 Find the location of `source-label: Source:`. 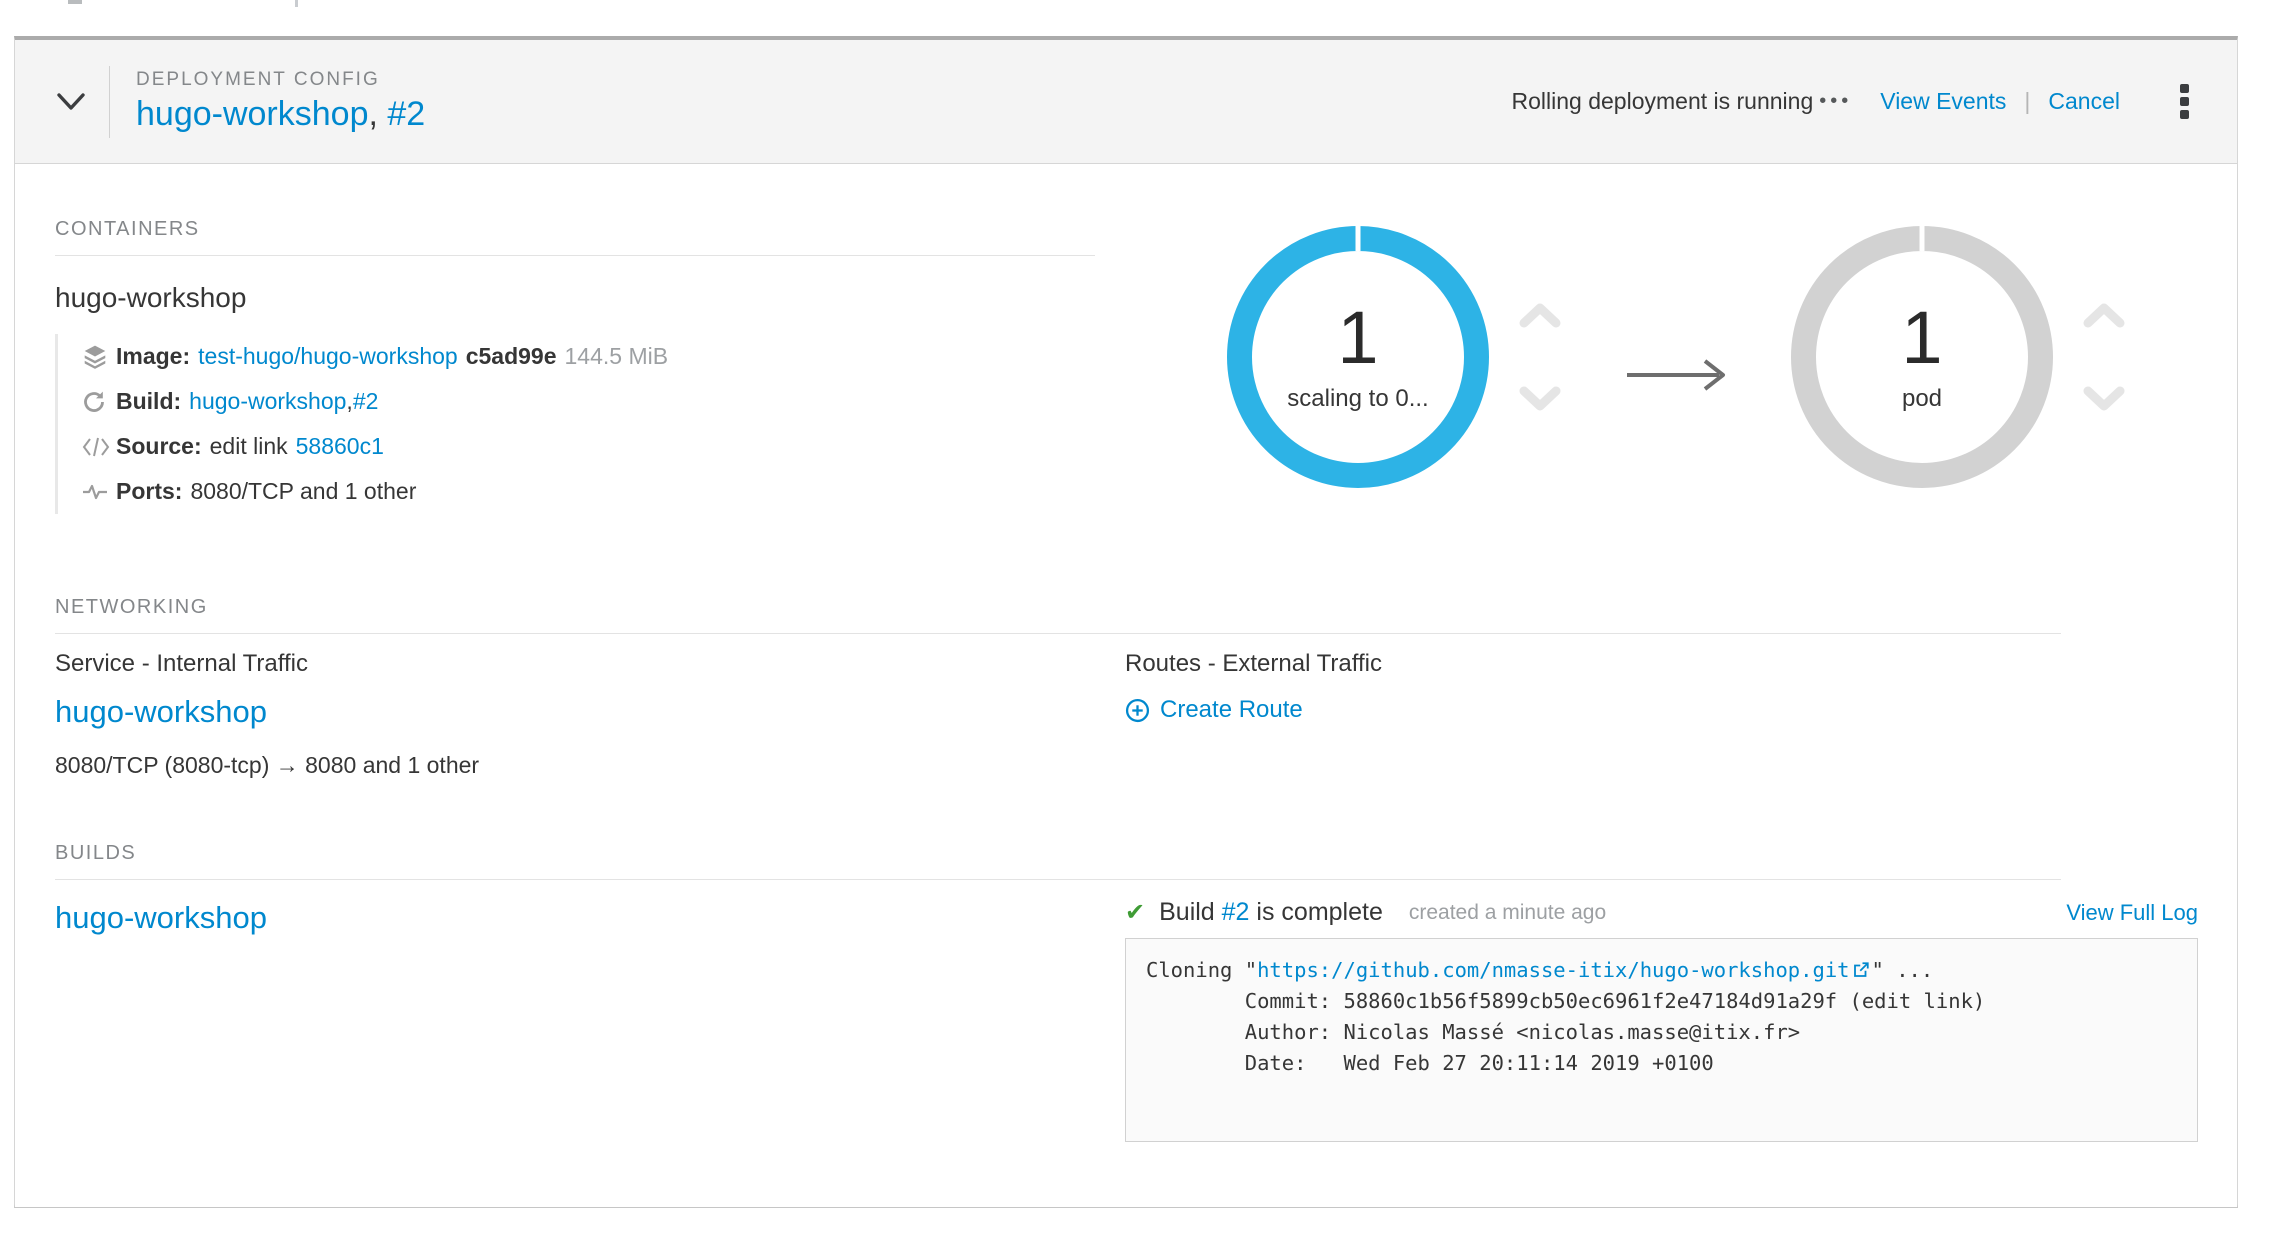

source-label: Source: is located at coordinates (159, 446).